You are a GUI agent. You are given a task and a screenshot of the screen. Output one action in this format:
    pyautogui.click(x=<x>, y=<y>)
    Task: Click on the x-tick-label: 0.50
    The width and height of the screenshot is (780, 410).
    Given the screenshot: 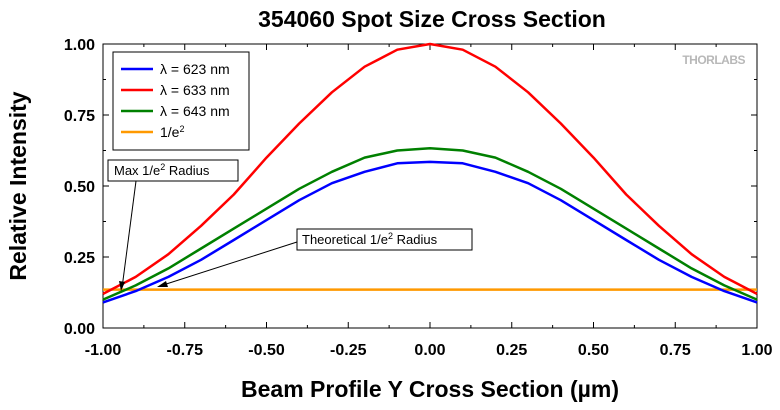 What is the action you would take?
    pyautogui.click(x=593, y=350)
    